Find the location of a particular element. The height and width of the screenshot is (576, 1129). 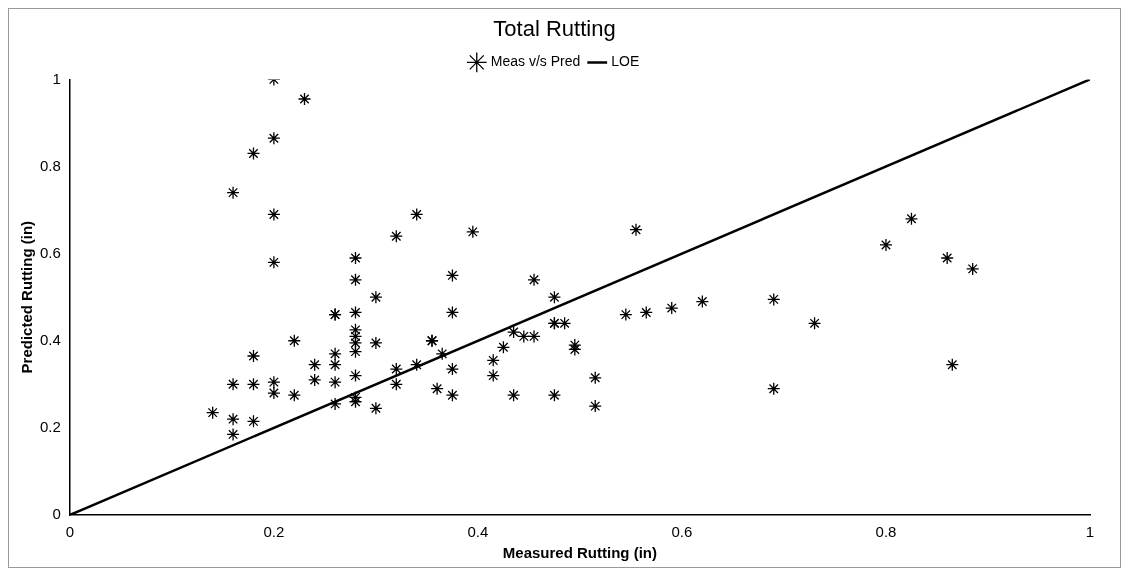

x-tick-label: 0.8 is located at coordinates (886, 532).